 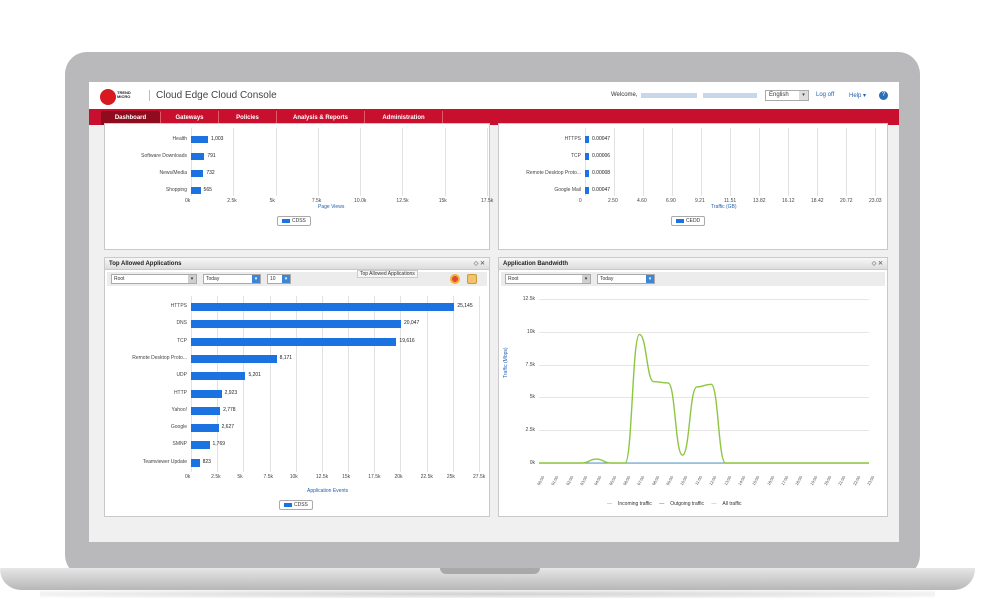 What do you see at coordinates (404, 118) in the screenshot?
I see `tab-administration: Administration` at bounding box center [404, 118].